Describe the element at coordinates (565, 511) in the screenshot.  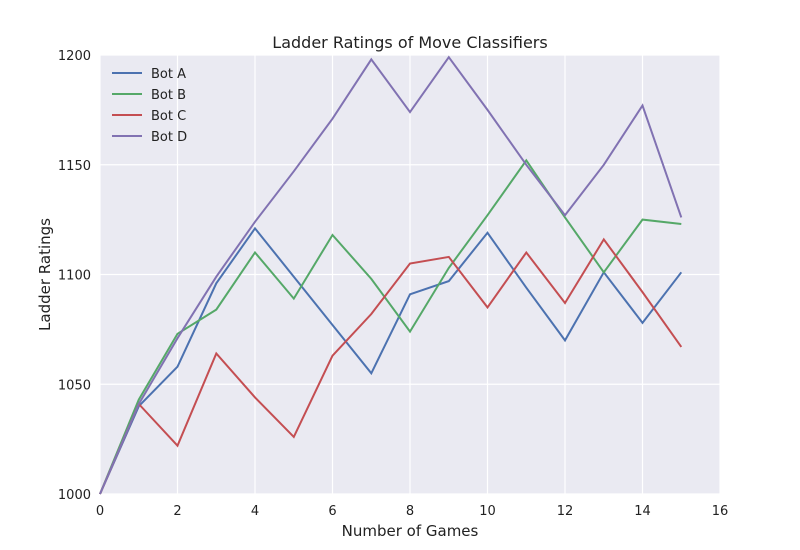
I see `x-tick-label: 12` at that location.